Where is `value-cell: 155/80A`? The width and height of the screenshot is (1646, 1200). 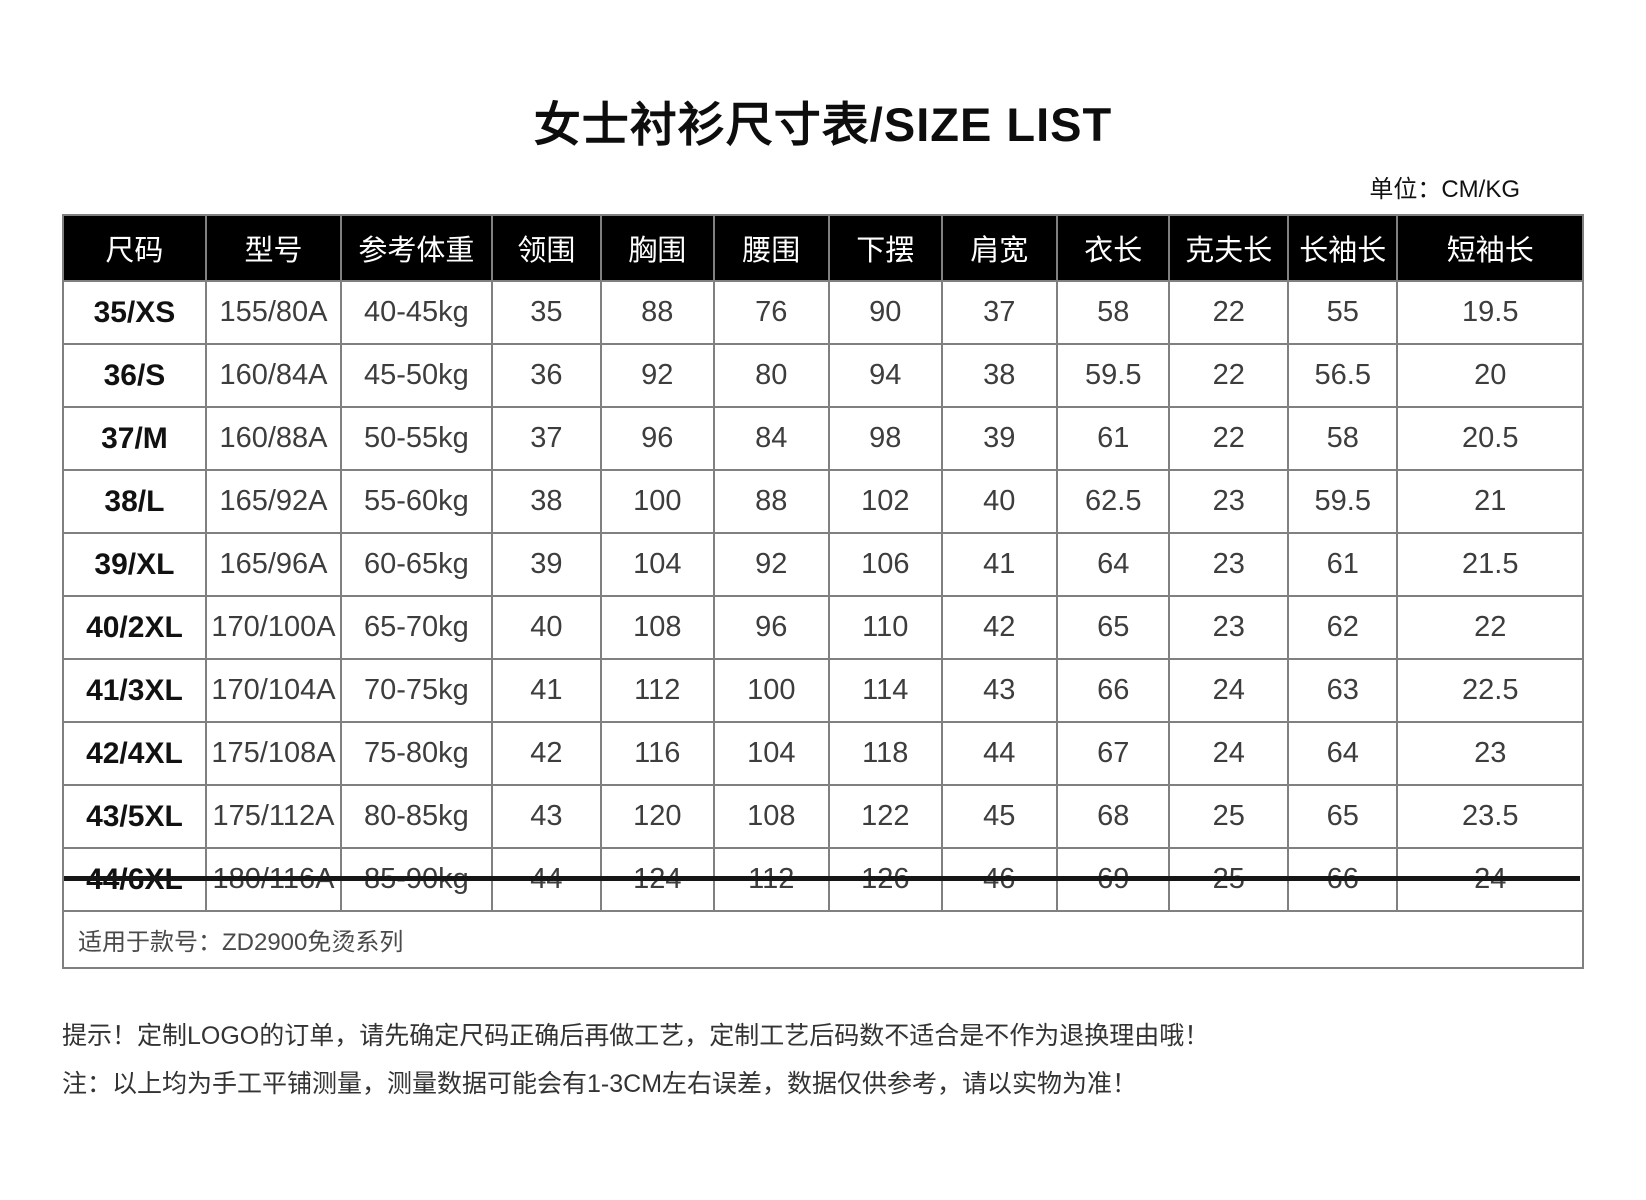 value-cell: 155/80A is located at coordinates (273, 312).